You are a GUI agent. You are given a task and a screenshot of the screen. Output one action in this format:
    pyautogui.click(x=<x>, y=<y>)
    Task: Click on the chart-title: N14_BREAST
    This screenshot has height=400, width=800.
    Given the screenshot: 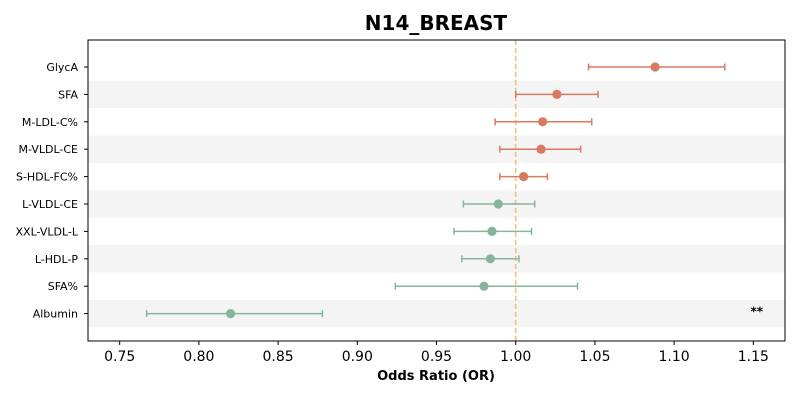 What is the action you would take?
    pyautogui.click(x=436, y=23)
    